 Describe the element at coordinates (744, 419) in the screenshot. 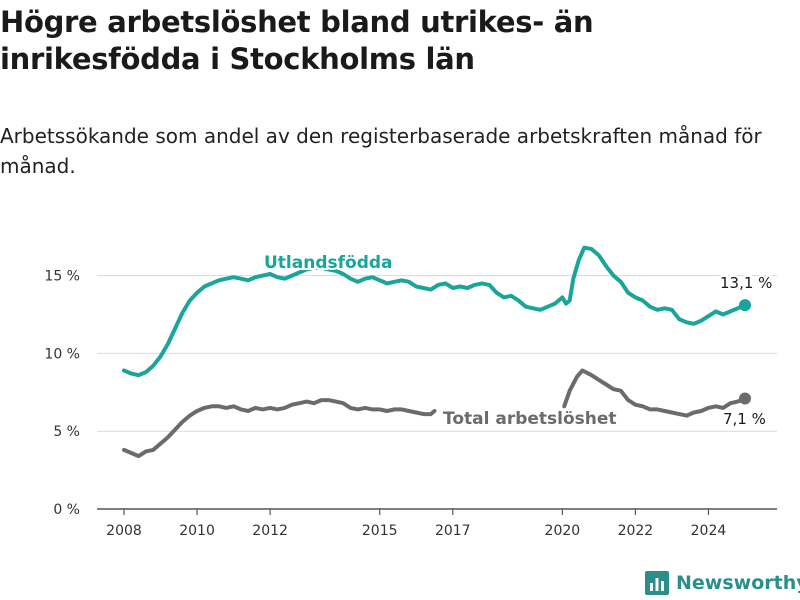

I see `end-value-label-total: 7,1 %` at that location.